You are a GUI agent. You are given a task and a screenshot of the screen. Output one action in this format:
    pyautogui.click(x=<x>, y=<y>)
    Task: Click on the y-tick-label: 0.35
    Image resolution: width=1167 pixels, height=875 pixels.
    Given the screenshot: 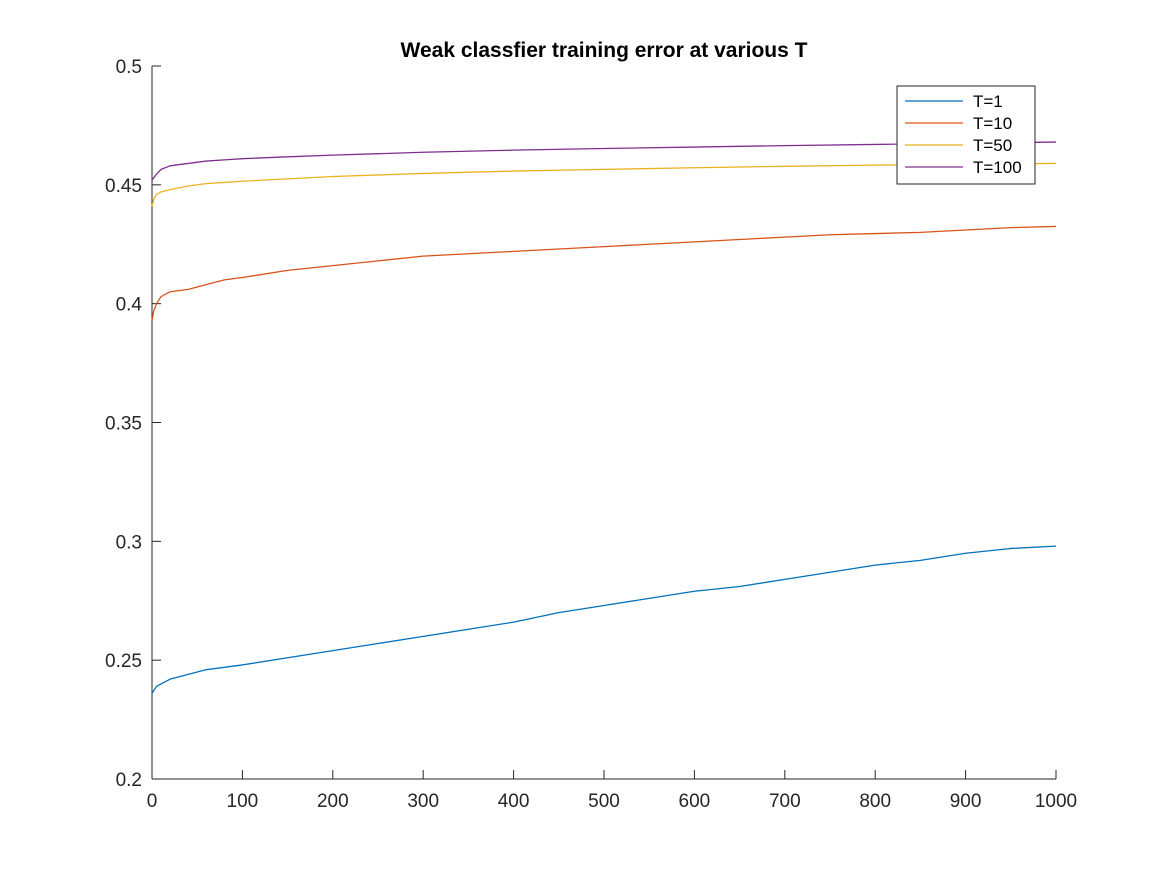 What is the action you would take?
    pyautogui.click(x=123, y=424)
    